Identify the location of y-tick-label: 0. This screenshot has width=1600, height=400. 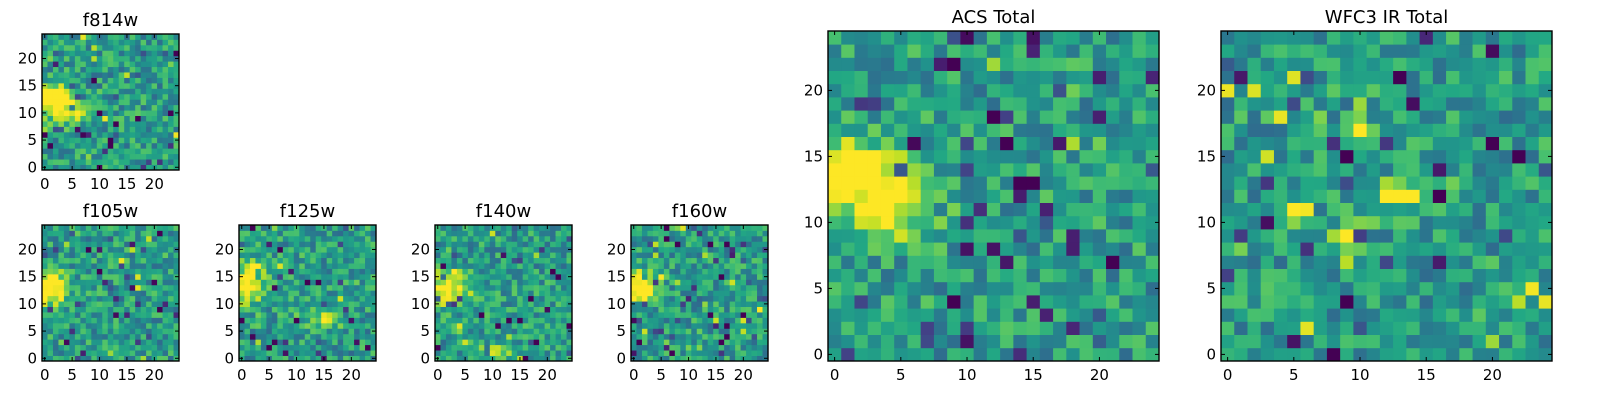
(621, 358).